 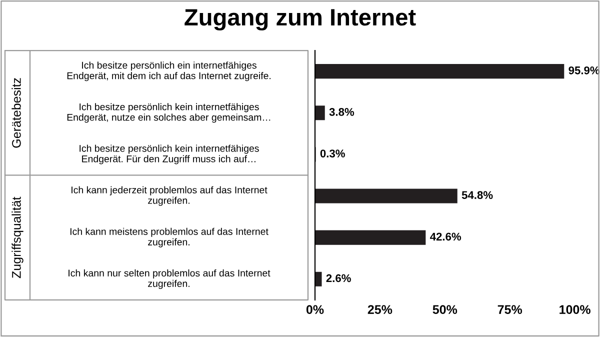 What do you see at coordinates (315, 309) in the screenshot?
I see `x-tick-label: 0%` at bounding box center [315, 309].